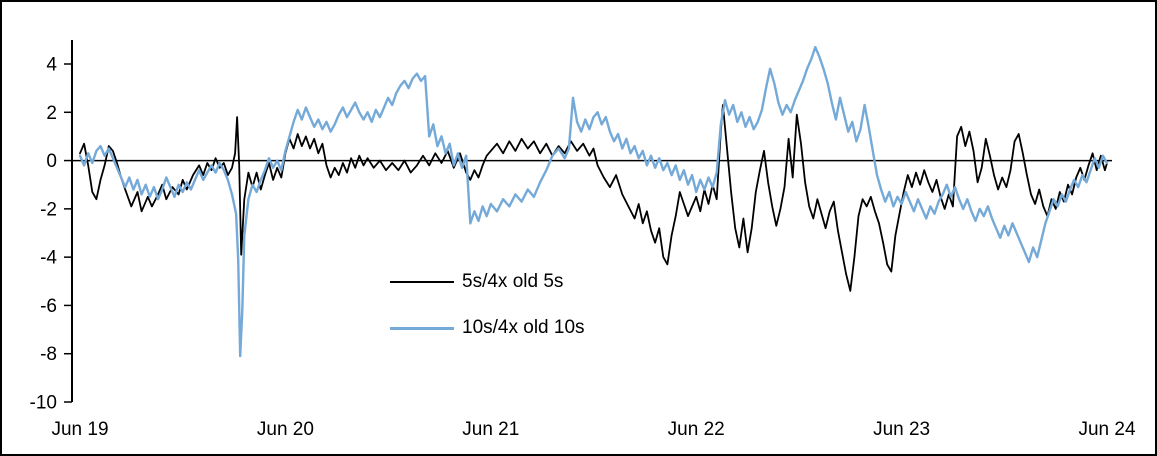 The width and height of the screenshot is (1157, 456). I want to click on x-tick-label: Jun 20, so click(285, 429).